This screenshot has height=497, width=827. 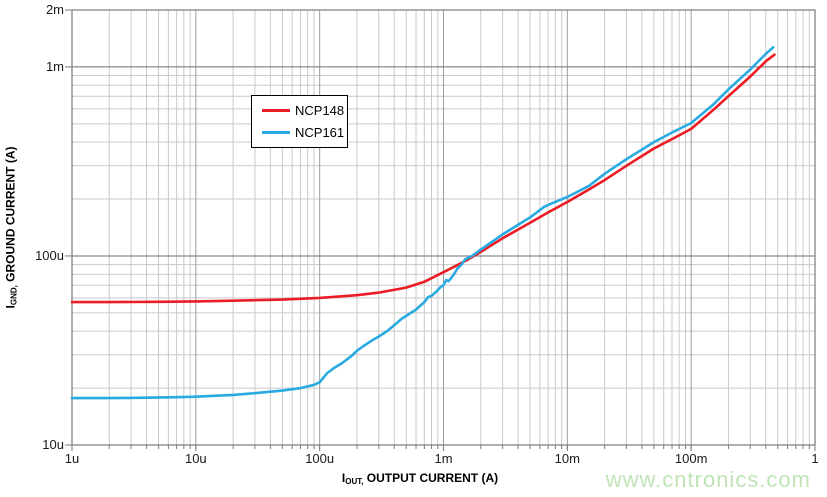 I want to click on x-tick-label-1: 1, so click(x=815, y=458).